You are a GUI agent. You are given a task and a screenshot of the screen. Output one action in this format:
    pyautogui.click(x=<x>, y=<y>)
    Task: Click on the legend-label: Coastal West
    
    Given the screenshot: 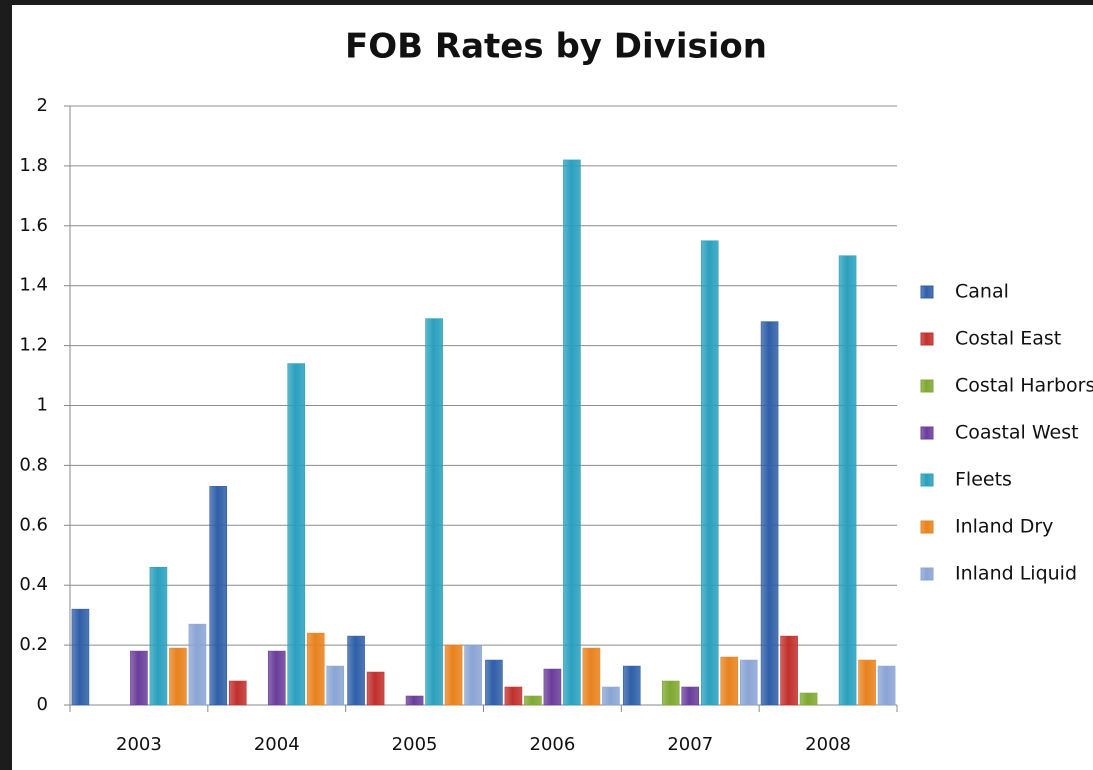 What is the action you would take?
    pyautogui.click(x=1017, y=433)
    